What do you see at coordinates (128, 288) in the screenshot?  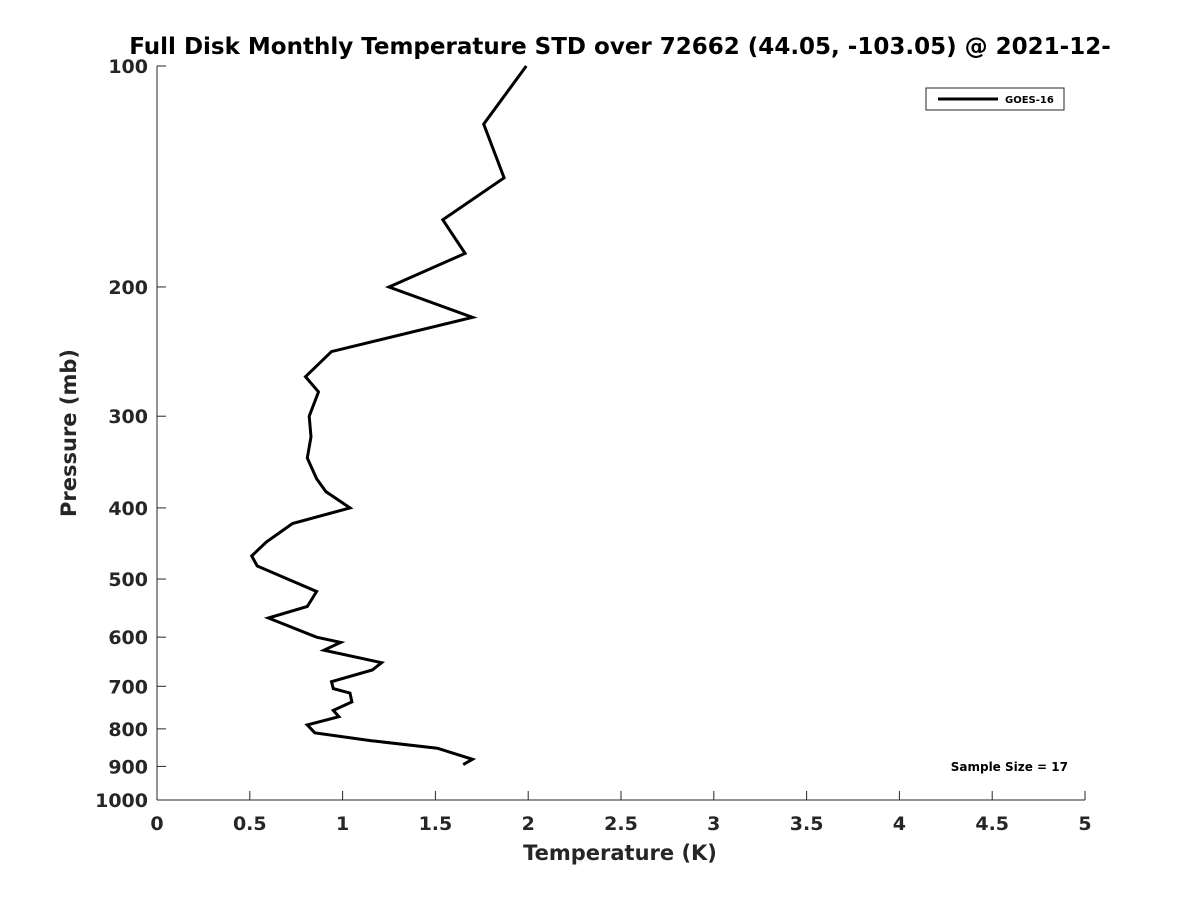 I see `y-tick-label: 200` at bounding box center [128, 288].